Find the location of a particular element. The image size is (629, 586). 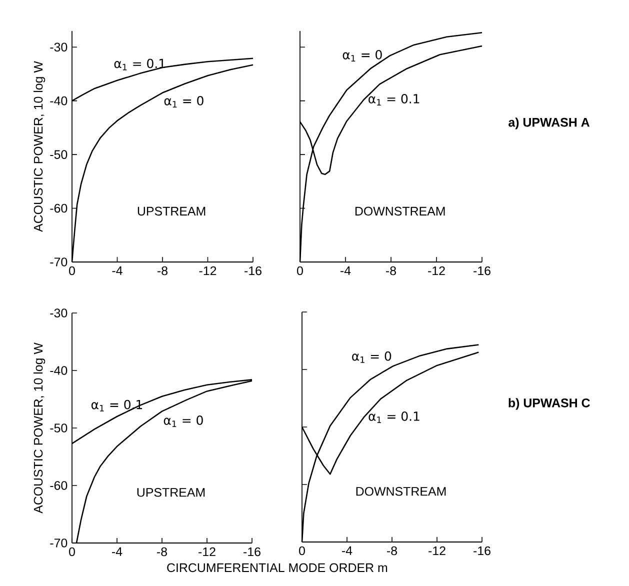

text: b) UPWASH C is located at coordinates (549, 404).